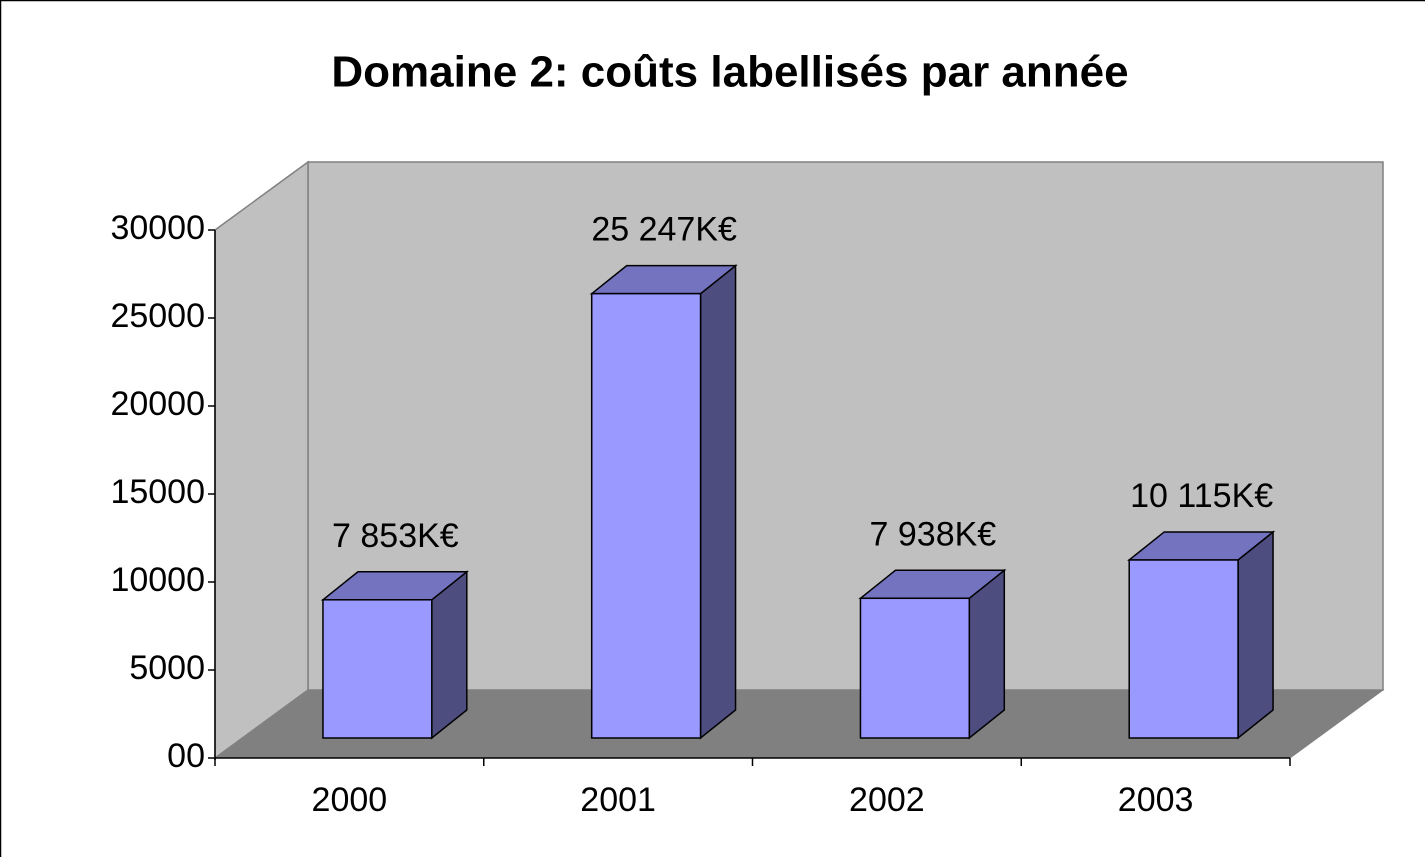 Image resolution: width=1425 pixels, height=857 pixels. I want to click on y-tick-label: 25000, so click(157, 316).